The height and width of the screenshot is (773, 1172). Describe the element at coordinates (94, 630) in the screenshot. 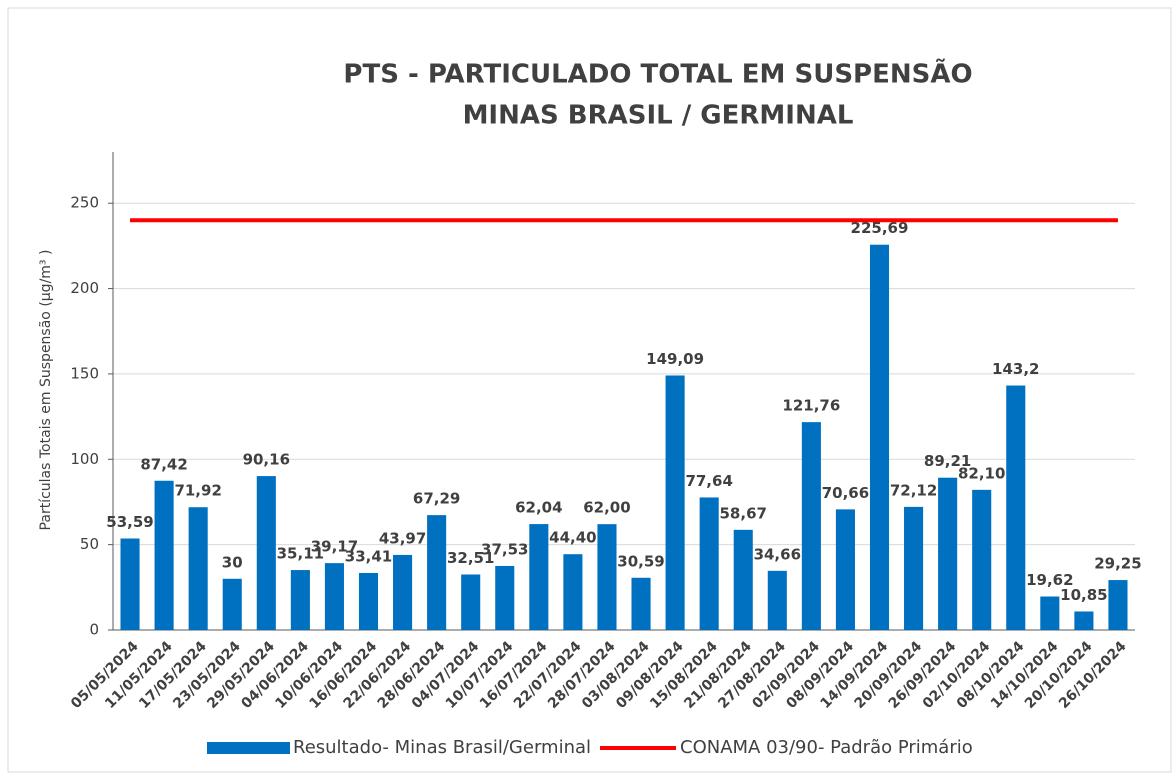

I see `y-tick-label: 0` at that location.